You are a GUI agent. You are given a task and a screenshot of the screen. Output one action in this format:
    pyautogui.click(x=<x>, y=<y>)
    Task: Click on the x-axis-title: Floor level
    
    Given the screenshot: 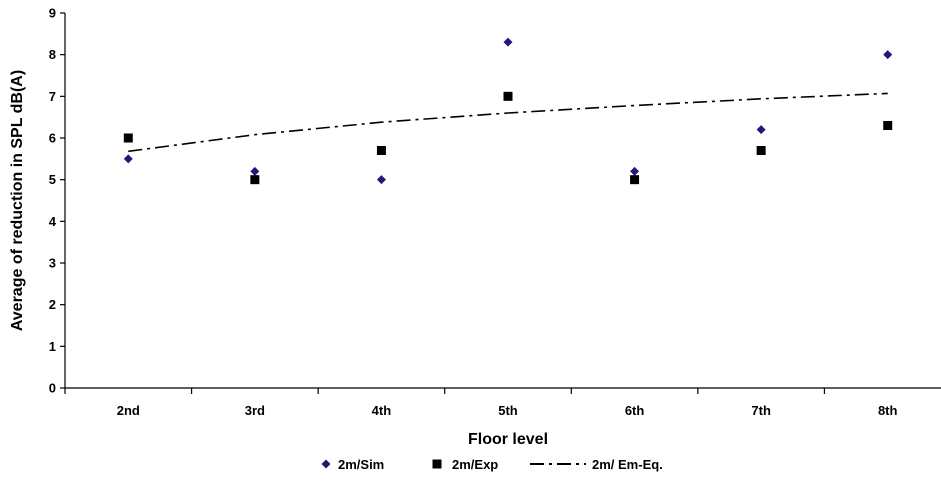 What is the action you would take?
    pyautogui.click(x=508, y=439)
    